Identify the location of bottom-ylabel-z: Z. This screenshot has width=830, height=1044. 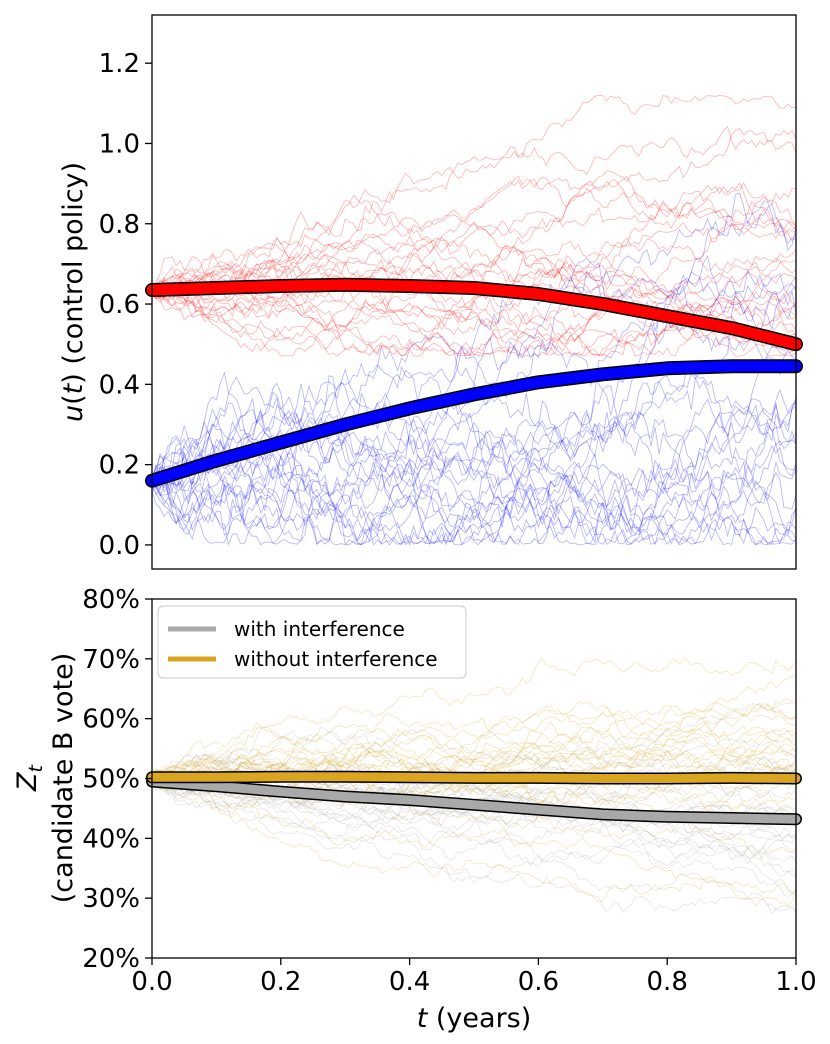
(27, 782).